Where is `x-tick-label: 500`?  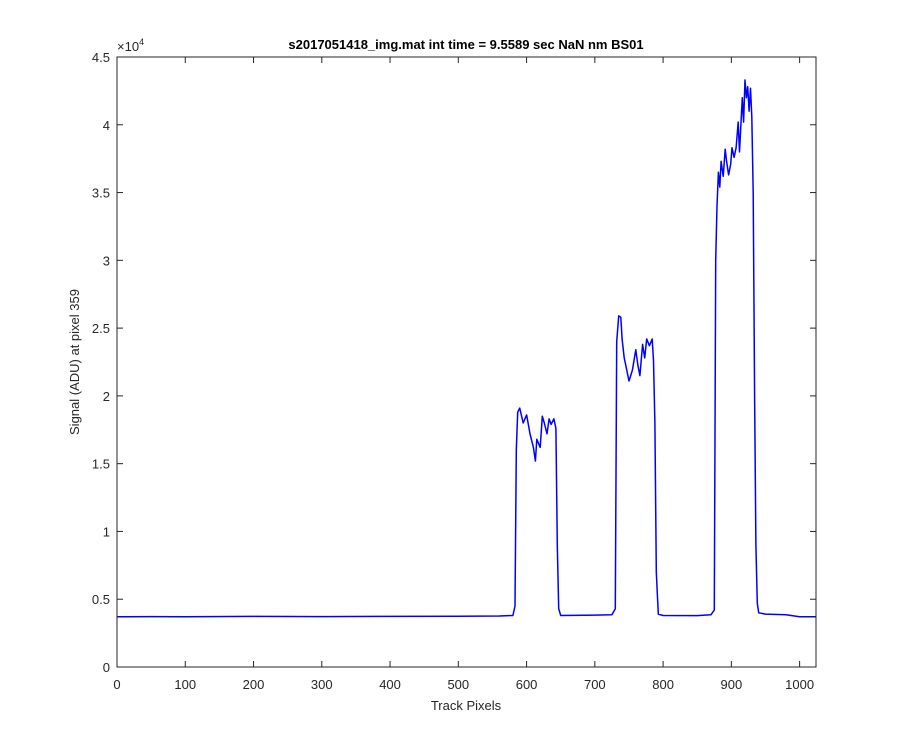 x-tick-label: 500 is located at coordinates (458, 684).